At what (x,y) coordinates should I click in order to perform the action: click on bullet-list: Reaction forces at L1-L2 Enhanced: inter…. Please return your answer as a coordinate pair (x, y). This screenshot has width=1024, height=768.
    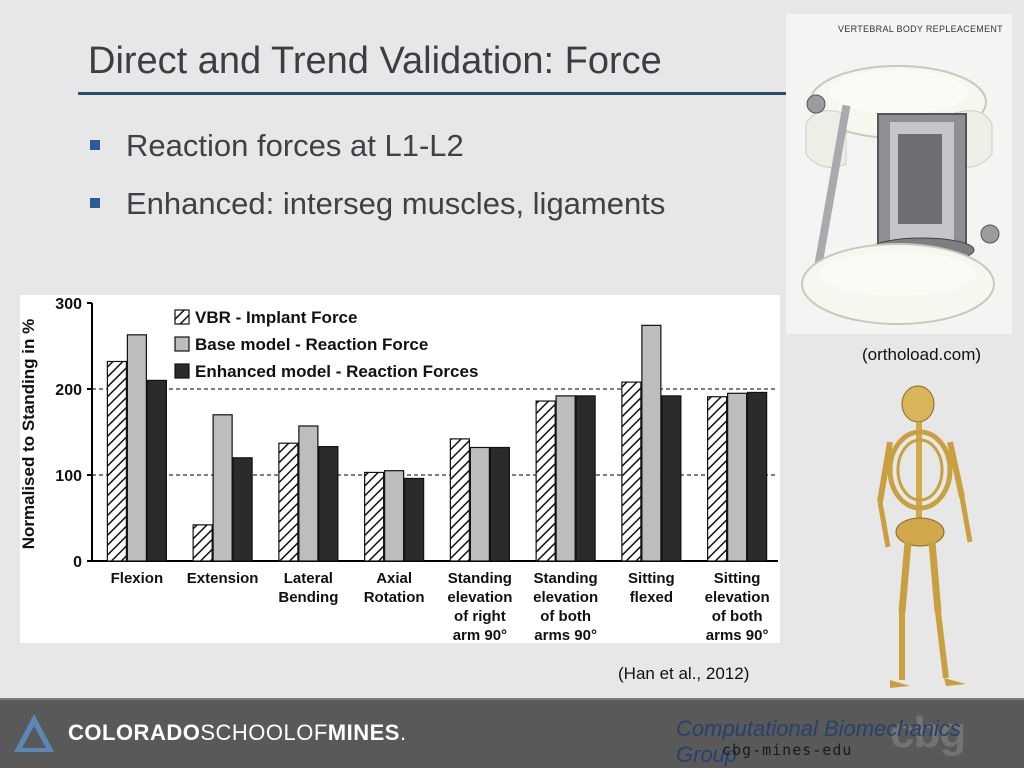
    Looking at the image, I should click on (377, 183).